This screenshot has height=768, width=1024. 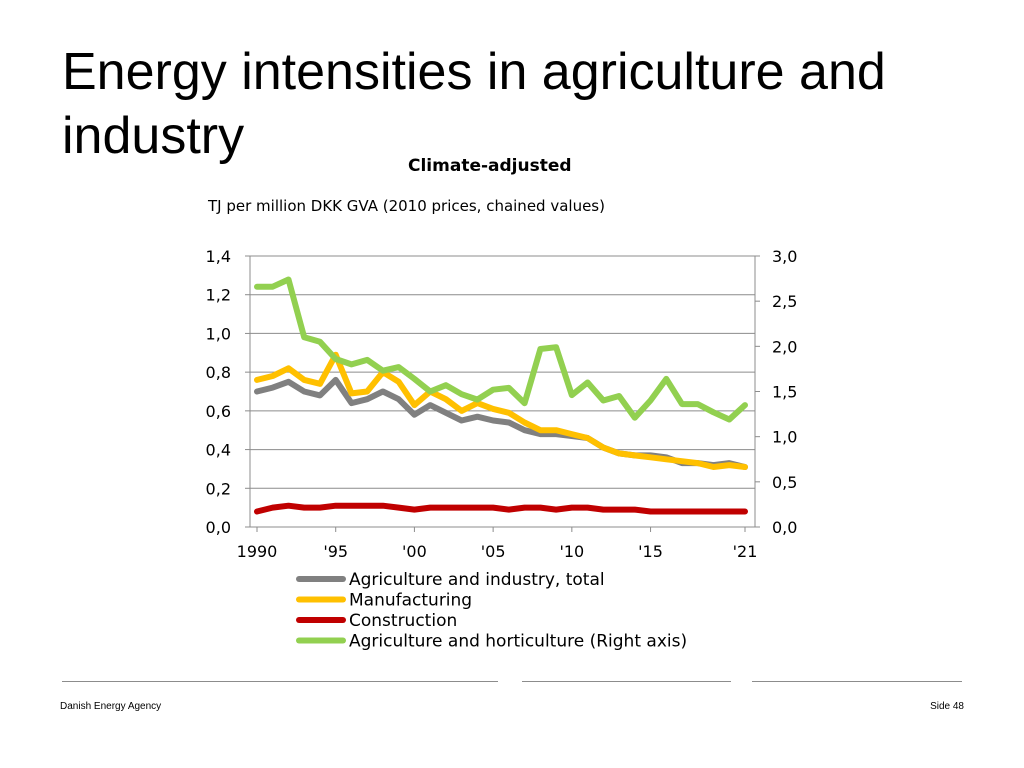 I want to click on y-left-tick-label: 0,2, so click(x=218, y=488).